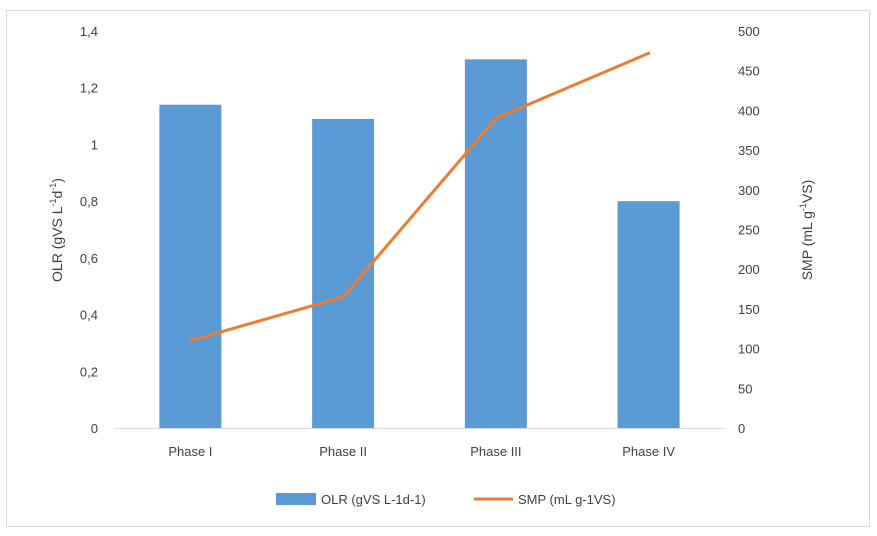 Image resolution: width=877 pixels, height=536 pixels. Describe the element at coordinates (343, 451) in the screenshot. I see `category-label: Phase II` at that location.